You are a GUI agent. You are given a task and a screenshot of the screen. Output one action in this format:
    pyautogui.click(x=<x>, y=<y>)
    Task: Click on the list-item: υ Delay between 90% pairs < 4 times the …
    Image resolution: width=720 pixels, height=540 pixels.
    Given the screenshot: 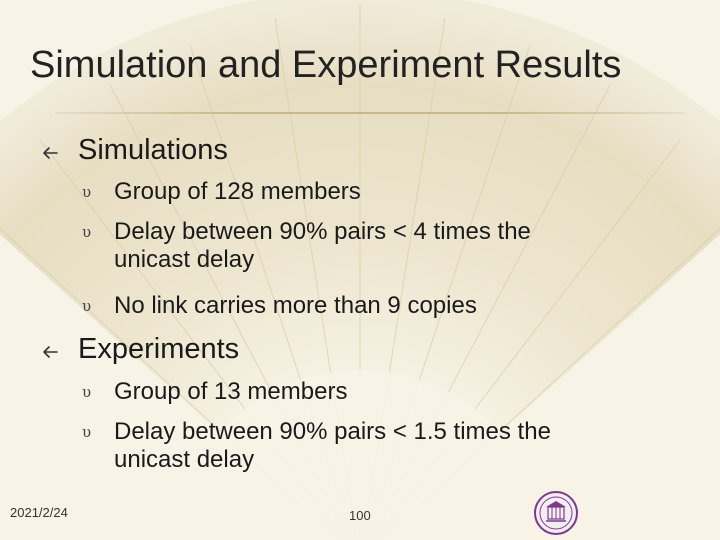 What is the action you would take?
    pyautogui.click(x=343, y=246)
    